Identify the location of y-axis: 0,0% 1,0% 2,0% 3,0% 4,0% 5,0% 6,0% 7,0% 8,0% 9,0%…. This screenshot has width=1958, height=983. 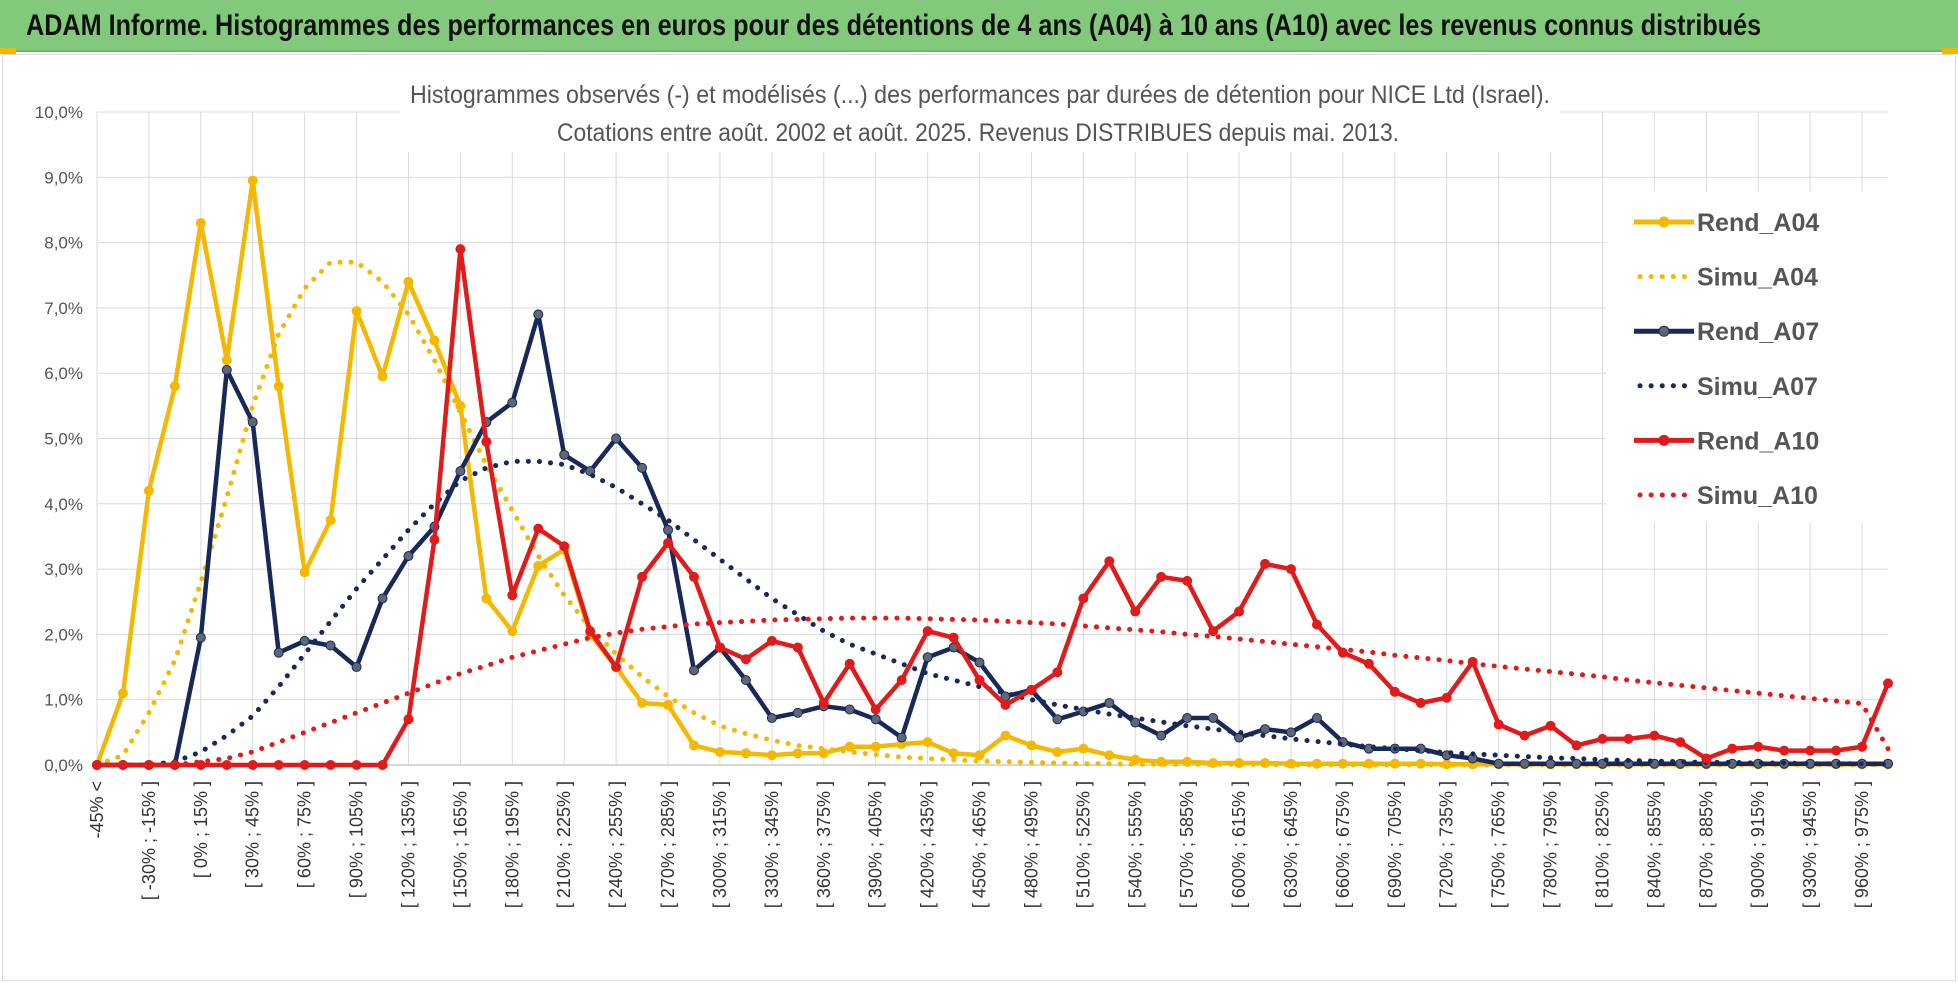
(59, 439).